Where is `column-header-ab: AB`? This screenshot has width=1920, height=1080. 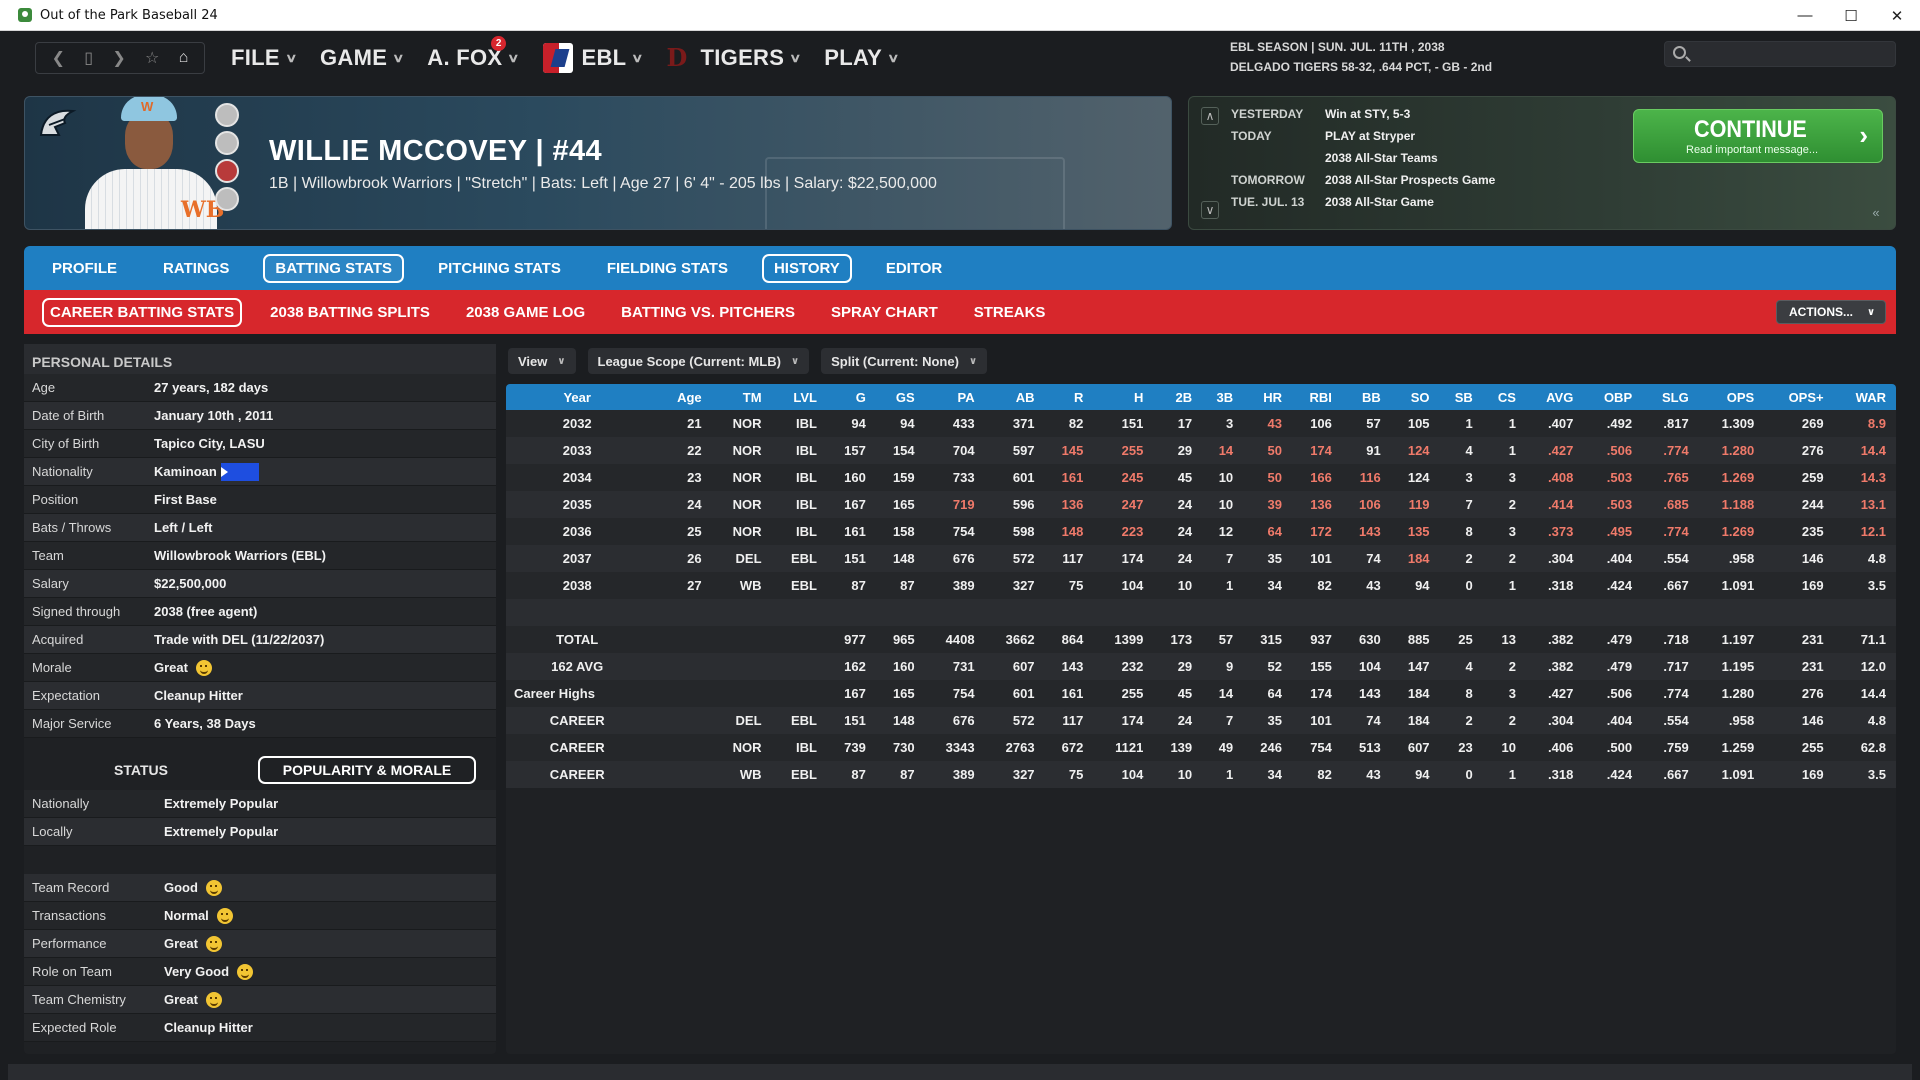
column-header-ab: AB is located at coordinates (1025, 397).